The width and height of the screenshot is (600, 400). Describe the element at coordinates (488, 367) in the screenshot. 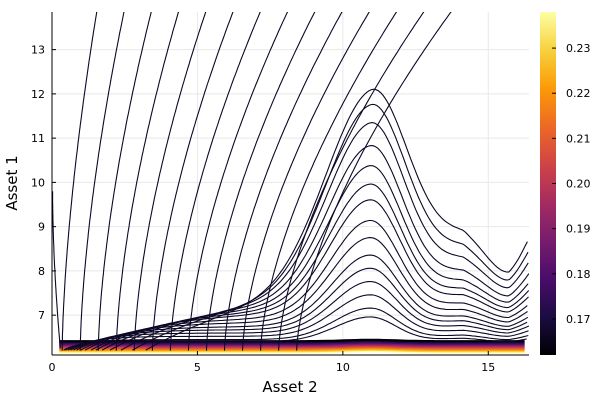

I see `x-tick-label: 15` at that location.